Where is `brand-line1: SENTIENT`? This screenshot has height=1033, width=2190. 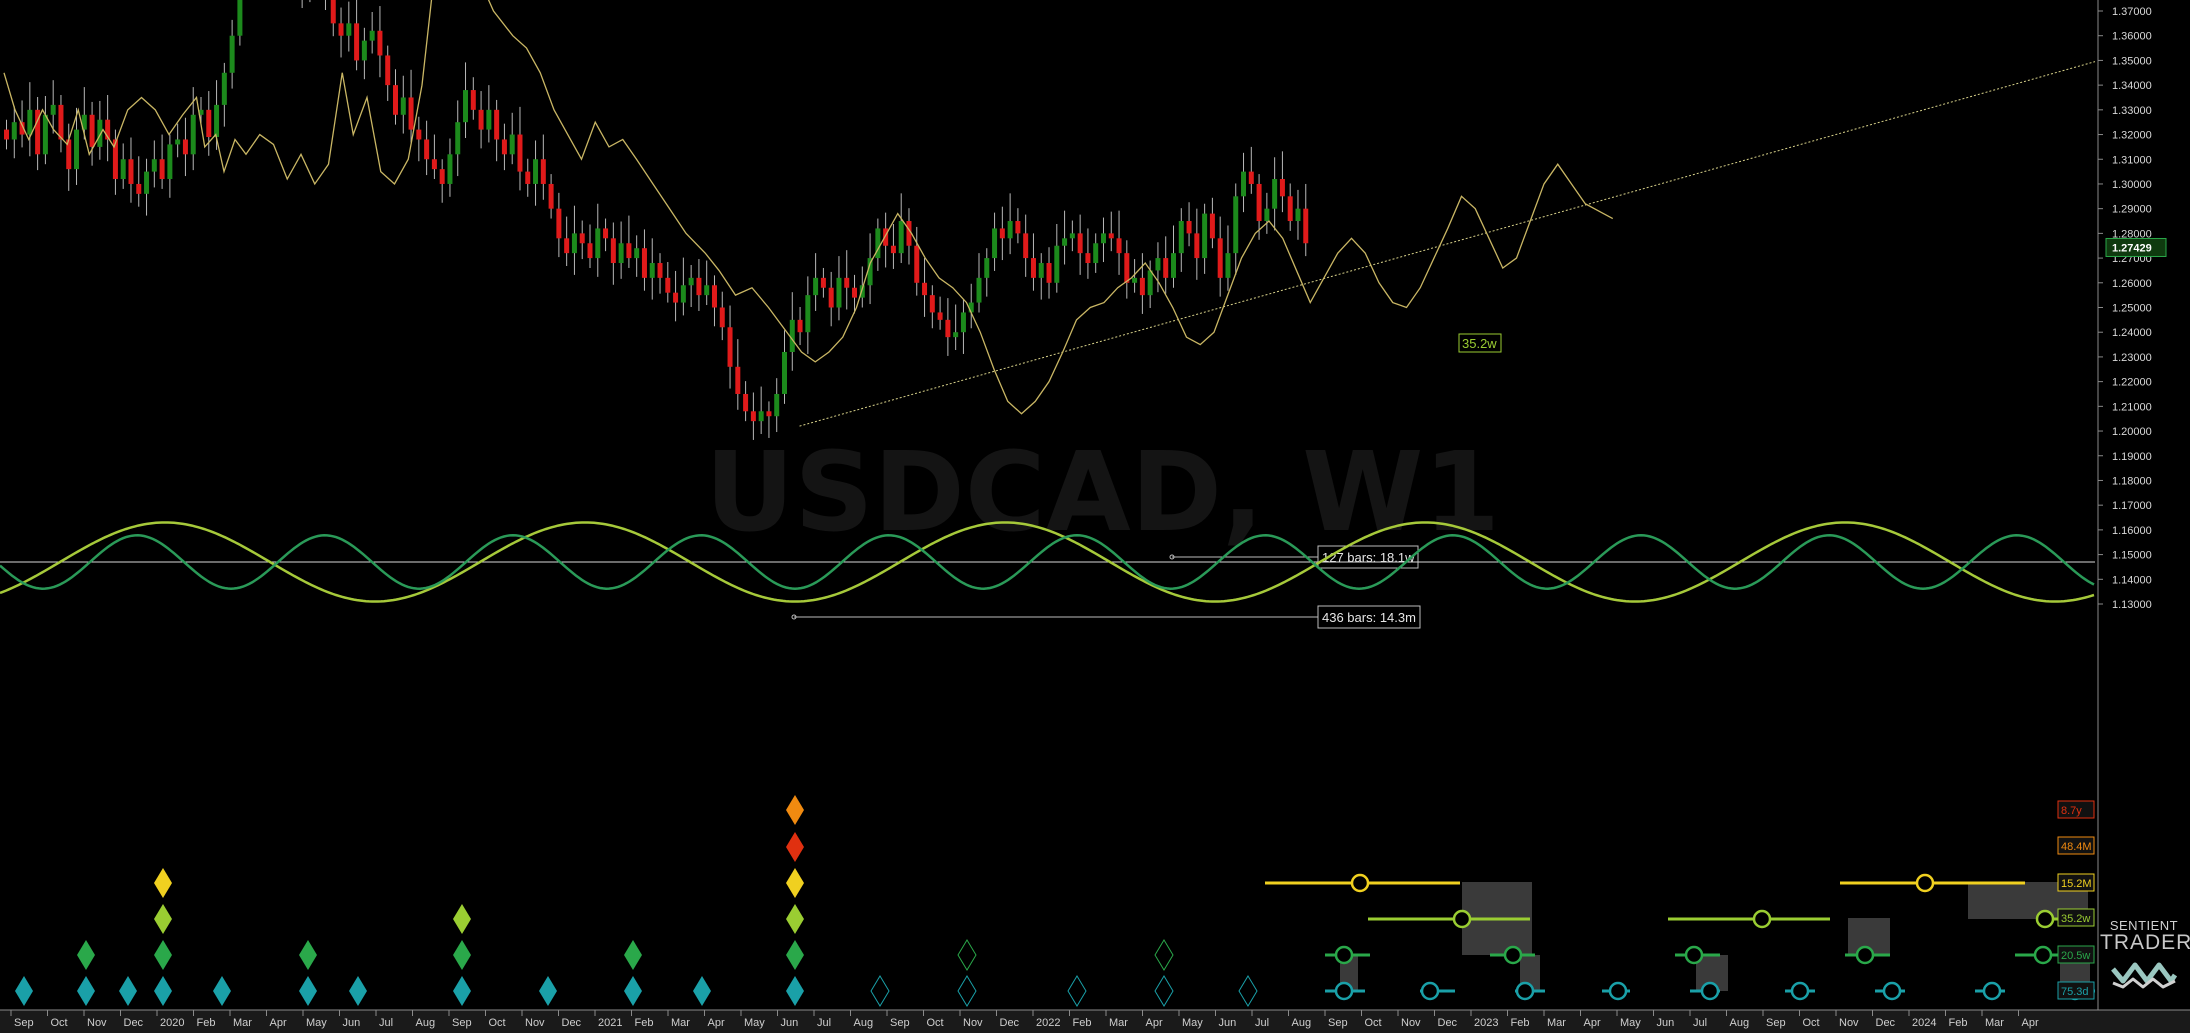
brand-line1: SENTIENT is located at coordinates (2144, 925).